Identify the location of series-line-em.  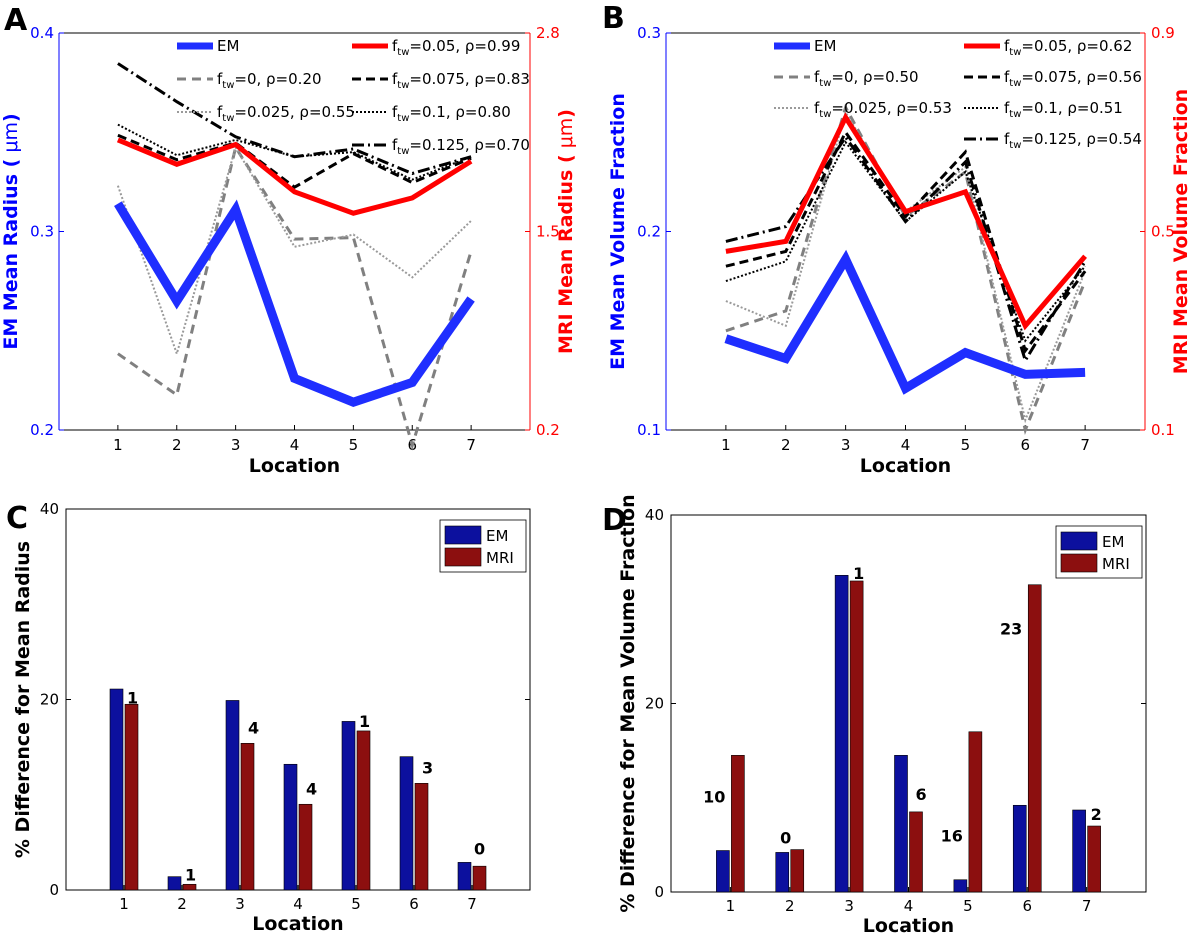
(905, 322).